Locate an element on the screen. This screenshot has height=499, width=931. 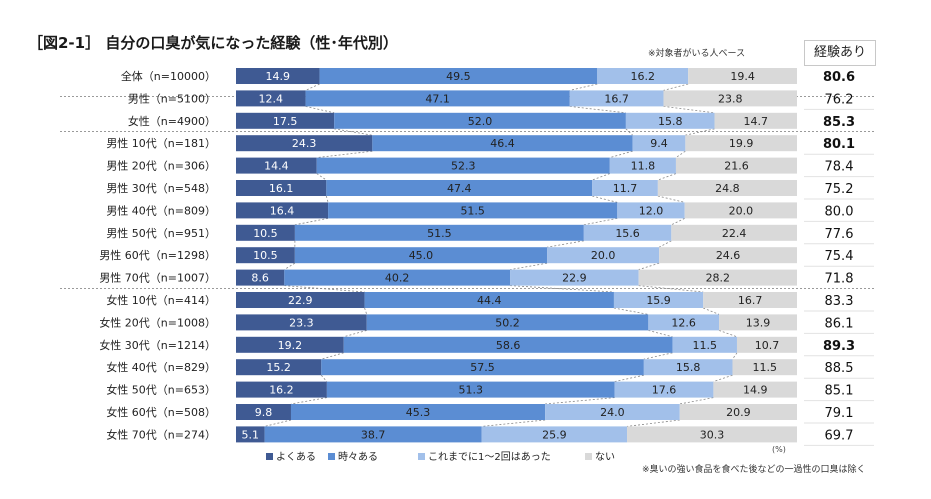
data-label: 49.5 is located at coordinates (458, 76).